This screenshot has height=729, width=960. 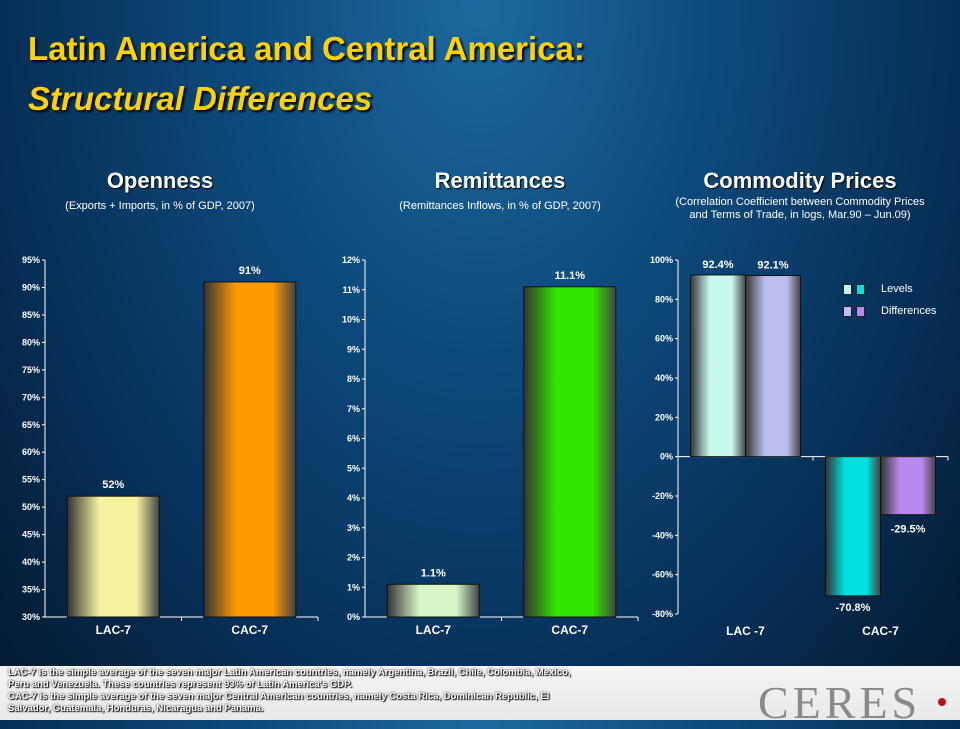 What do you see at coordinates (853, 608) in the screenshot?
I see `commodity-data-label: -70.8%` at bounding box center [853, 608].